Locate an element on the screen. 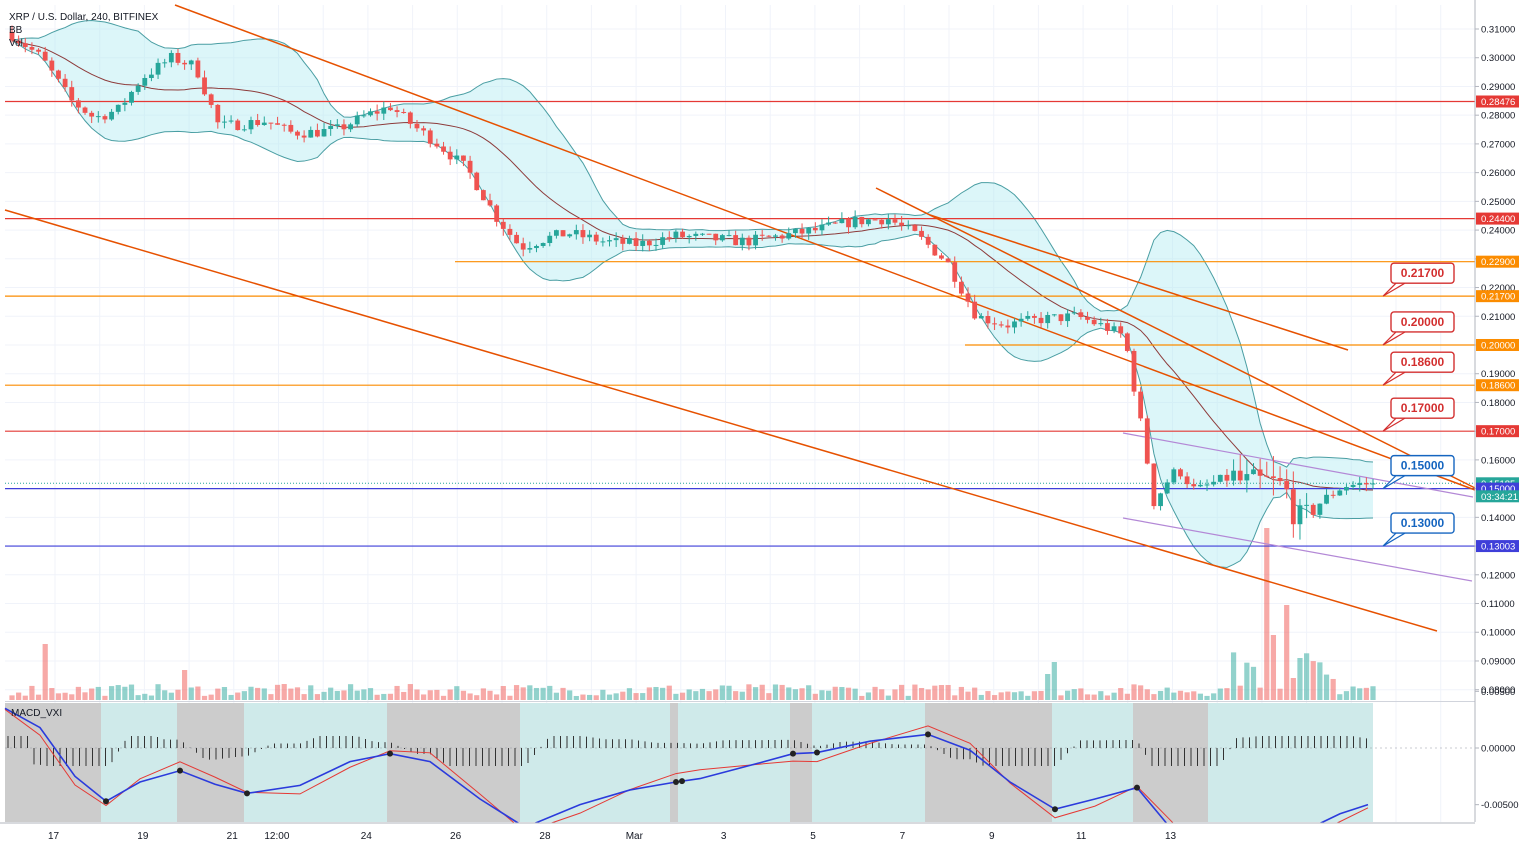  macd-cross-dot is located at coordinates (928, 734).